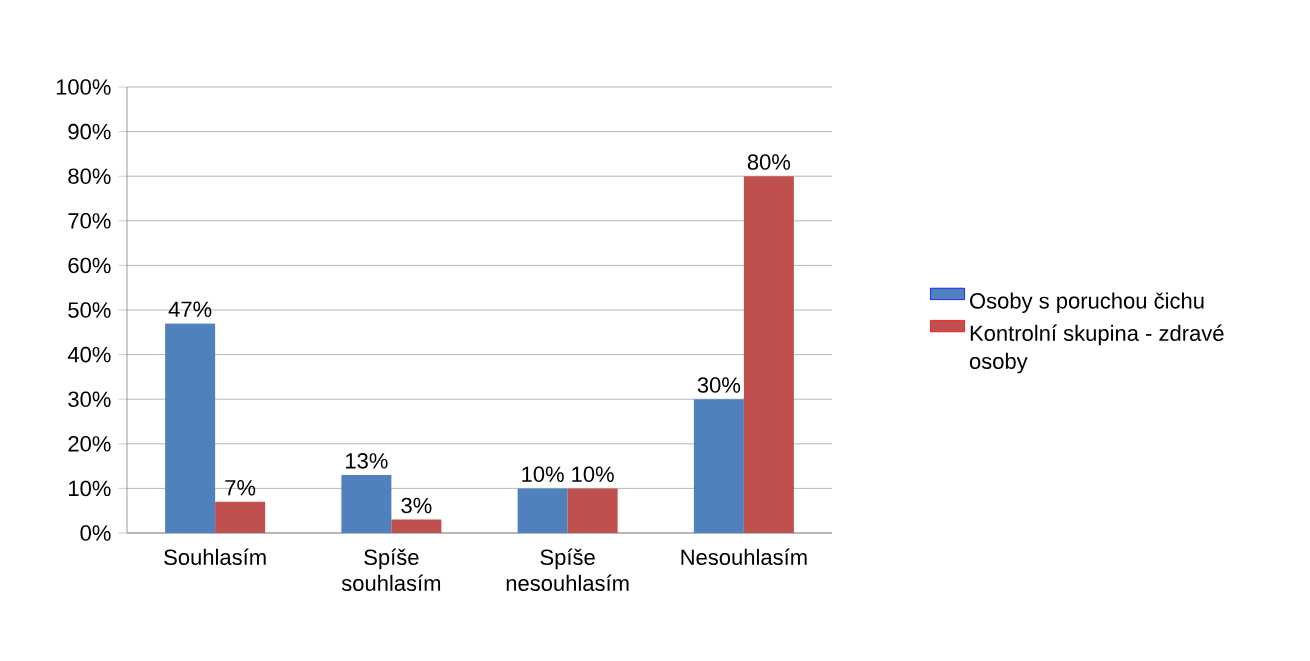 This screenshot has height=661, width=1310. What do you see at coordinates (1087, 302) in the screenshot?
I see `legend-label: Osoby s poruchou čichu` at bounding box center [1087, 302].